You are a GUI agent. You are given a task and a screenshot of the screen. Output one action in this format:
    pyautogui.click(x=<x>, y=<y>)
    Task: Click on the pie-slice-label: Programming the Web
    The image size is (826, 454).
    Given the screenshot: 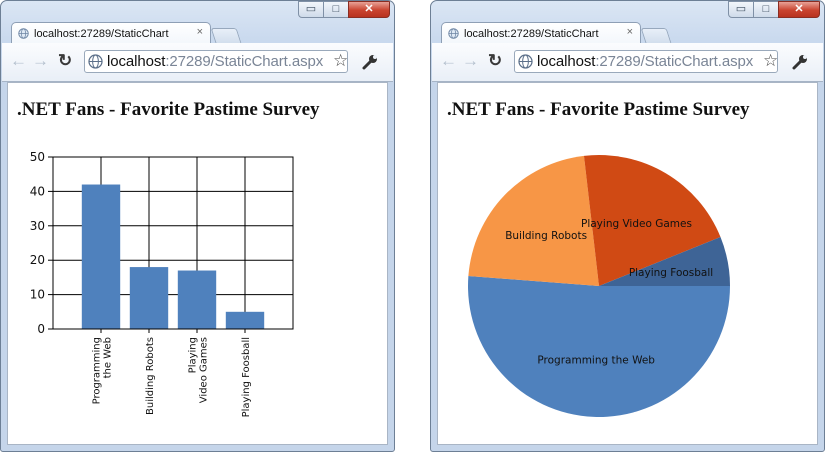 What is the action you would take?
    pyautogui.click(x=596, y=360)
    